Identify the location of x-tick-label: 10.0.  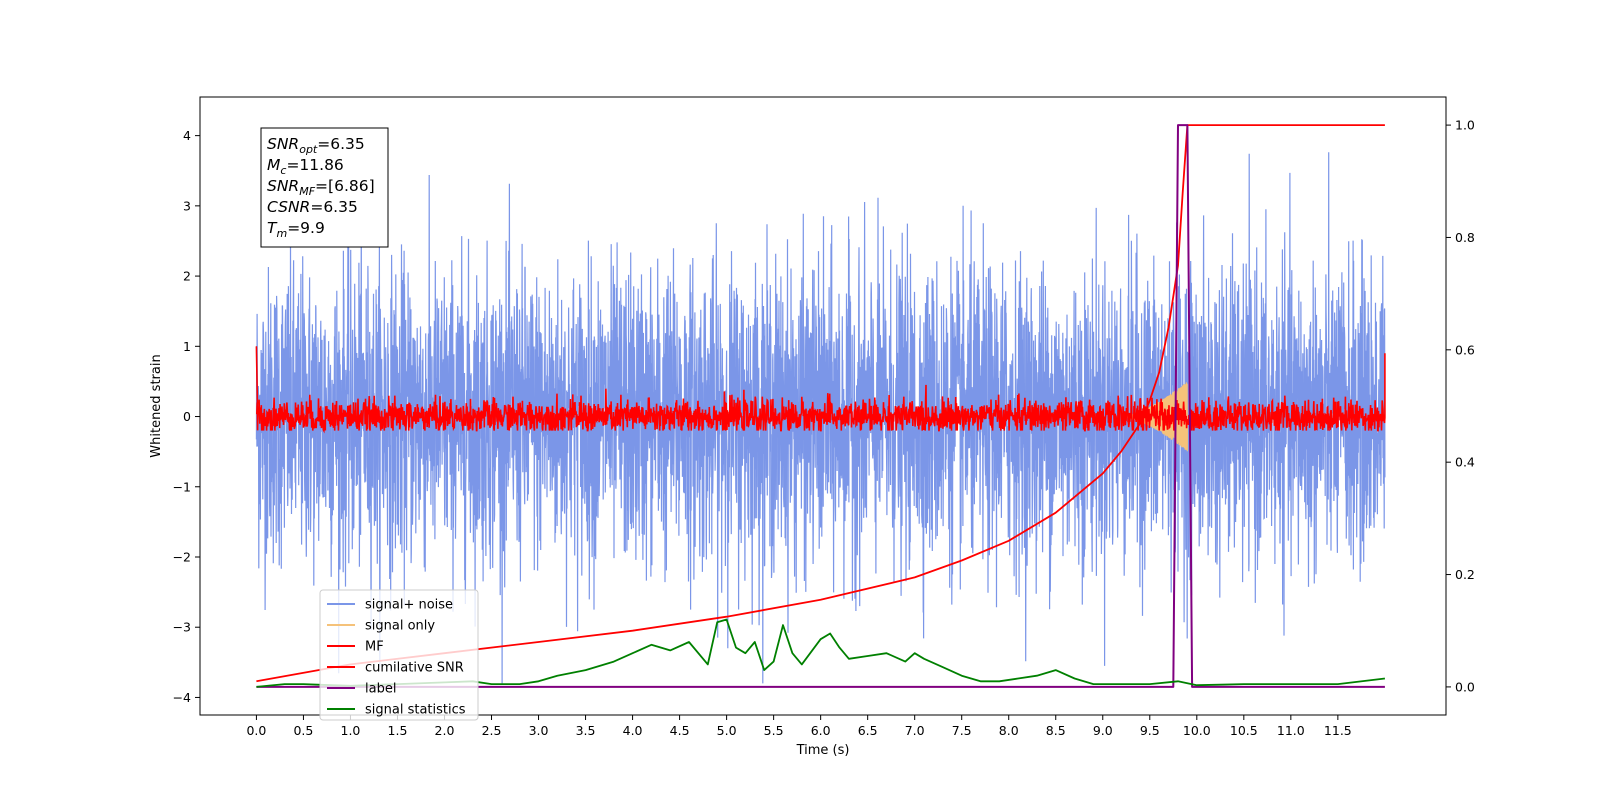
(1197, 730).